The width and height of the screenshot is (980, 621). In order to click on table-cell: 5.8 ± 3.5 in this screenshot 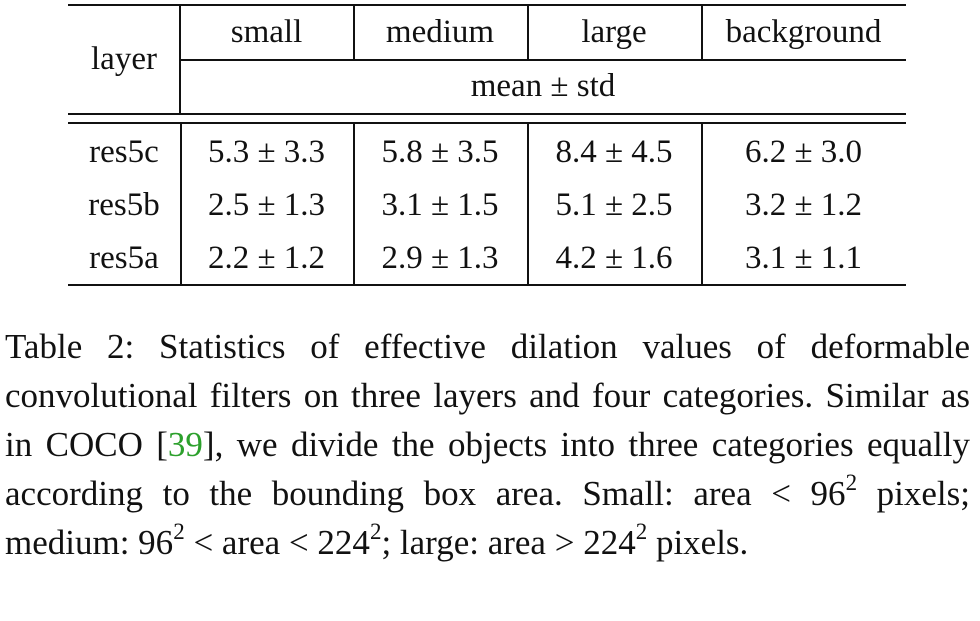, I will do `click(440, 152)`.